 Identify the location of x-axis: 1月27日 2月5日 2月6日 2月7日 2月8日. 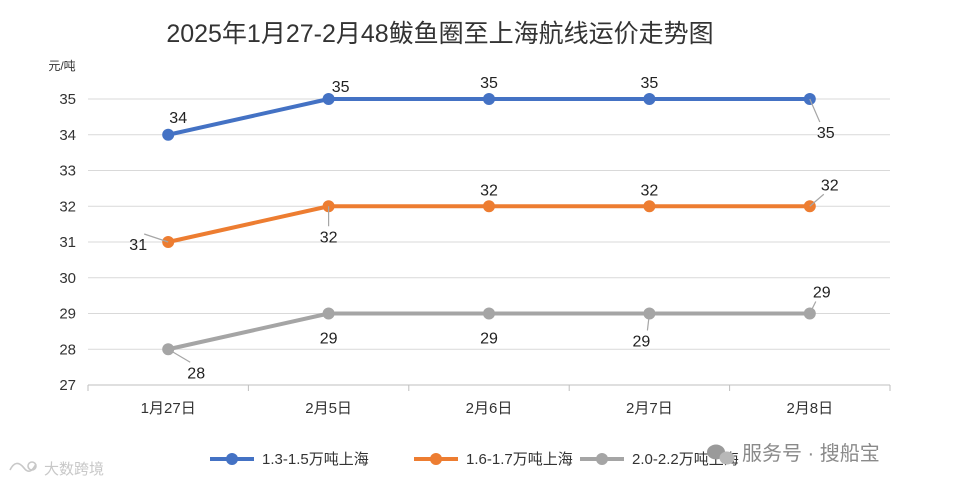
(489, 400).